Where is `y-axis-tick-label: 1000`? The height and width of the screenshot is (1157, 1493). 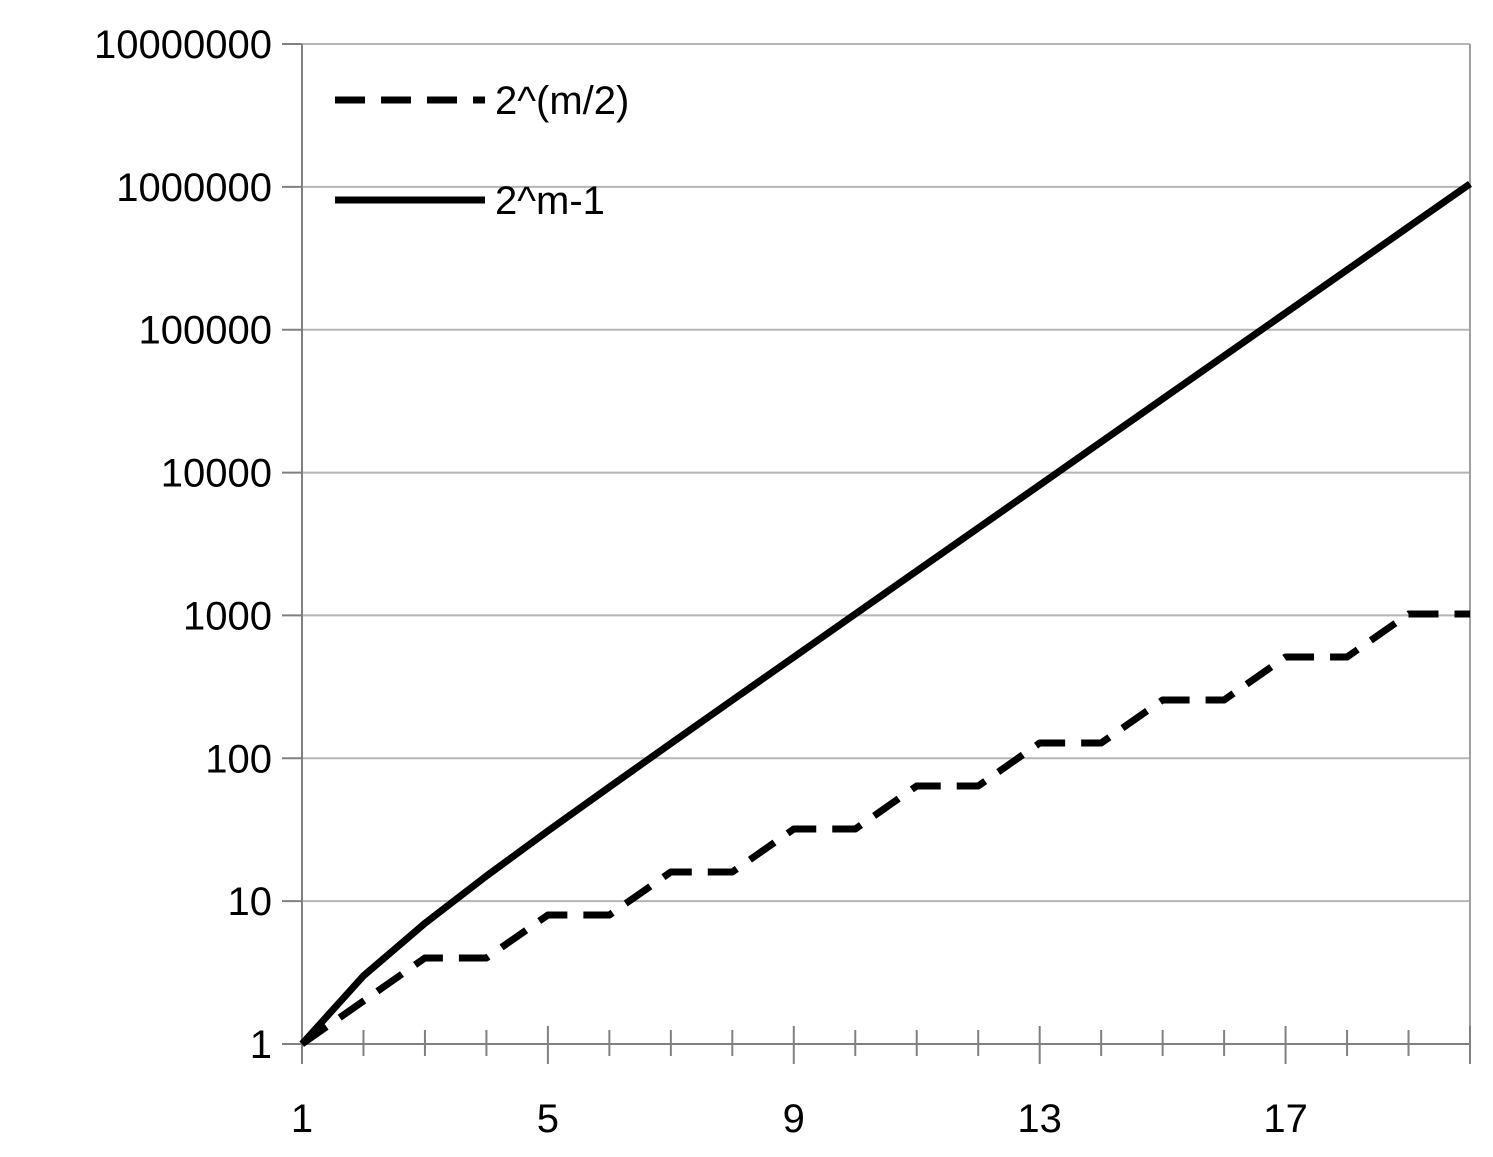 y-axis-tick-label: 1000 is located at coordinates (227, 616).